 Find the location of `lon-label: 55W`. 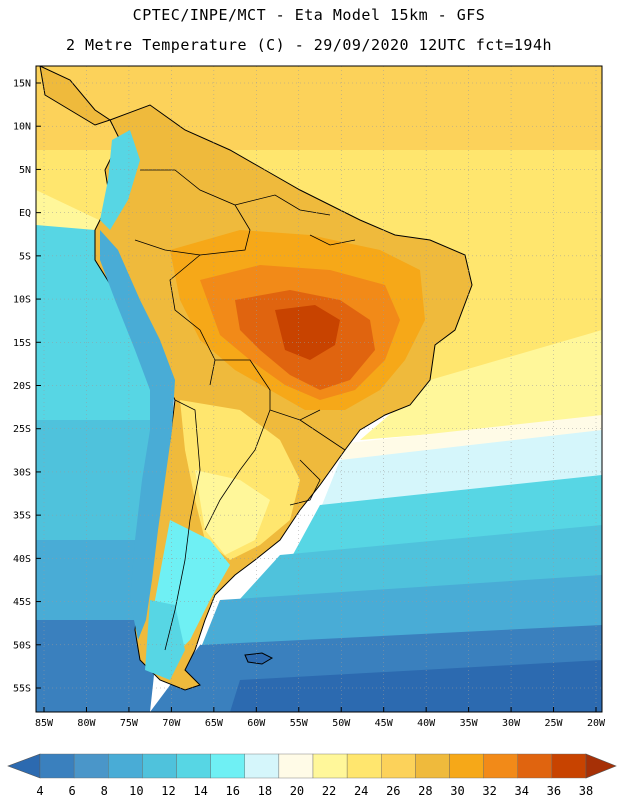

lon-label: 55W is located at coordinates (299, 723).